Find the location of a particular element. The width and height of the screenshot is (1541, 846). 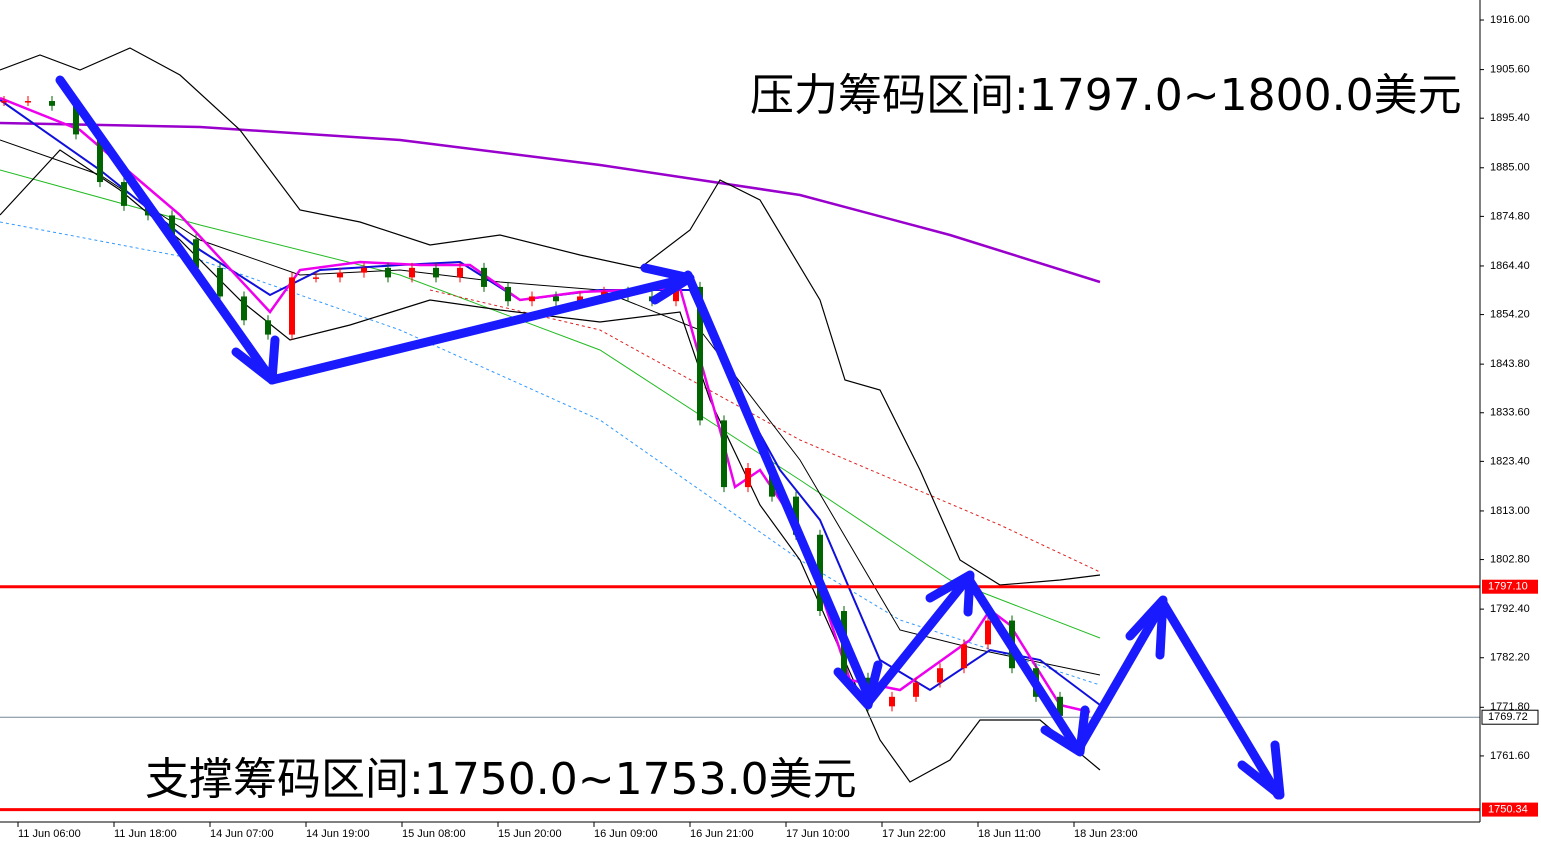

y-tick-label: 1905.60 is located at coordinates (1510, 69).